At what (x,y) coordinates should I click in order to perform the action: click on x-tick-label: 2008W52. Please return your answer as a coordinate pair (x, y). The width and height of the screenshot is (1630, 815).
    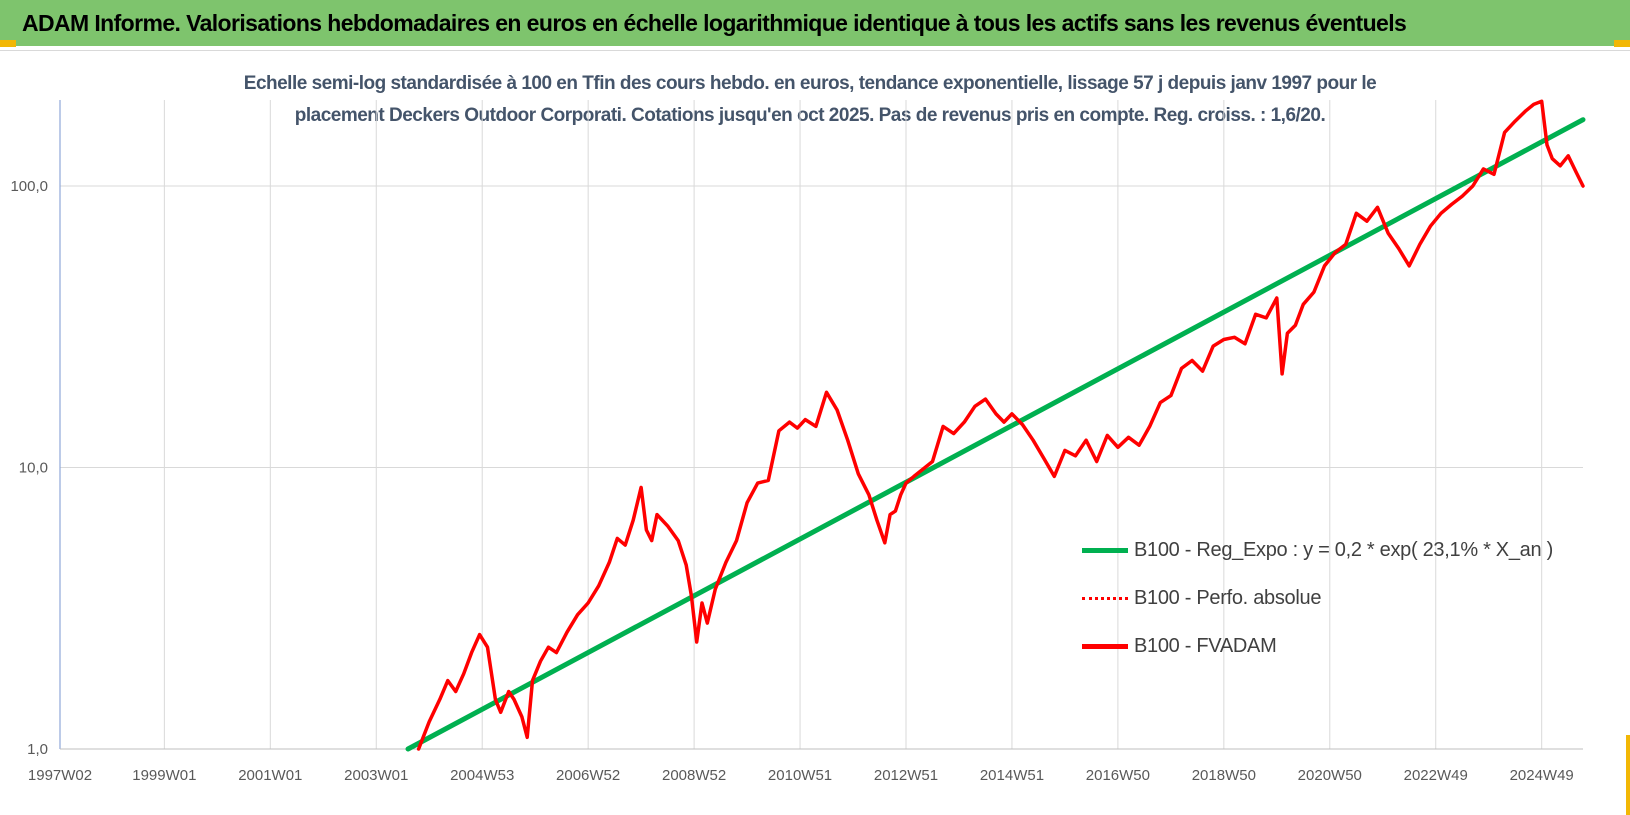
    Looking at the image, I should click on (694, 775).